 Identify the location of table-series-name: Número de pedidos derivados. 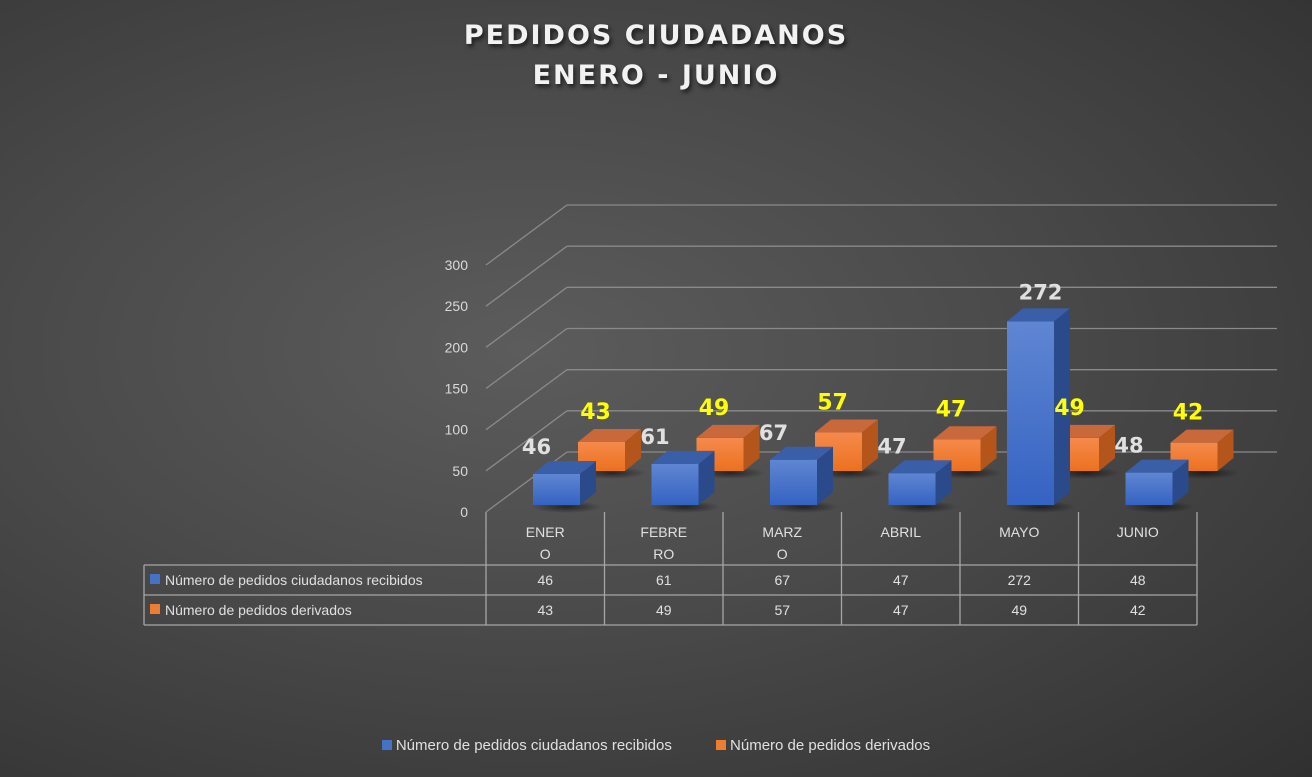
(258, 610).